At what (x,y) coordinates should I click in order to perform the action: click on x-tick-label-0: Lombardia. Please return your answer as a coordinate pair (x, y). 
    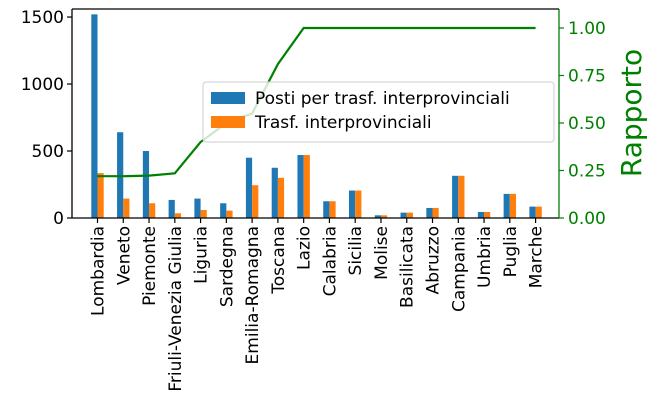
    Looking at the image, I should click on (99, 271).